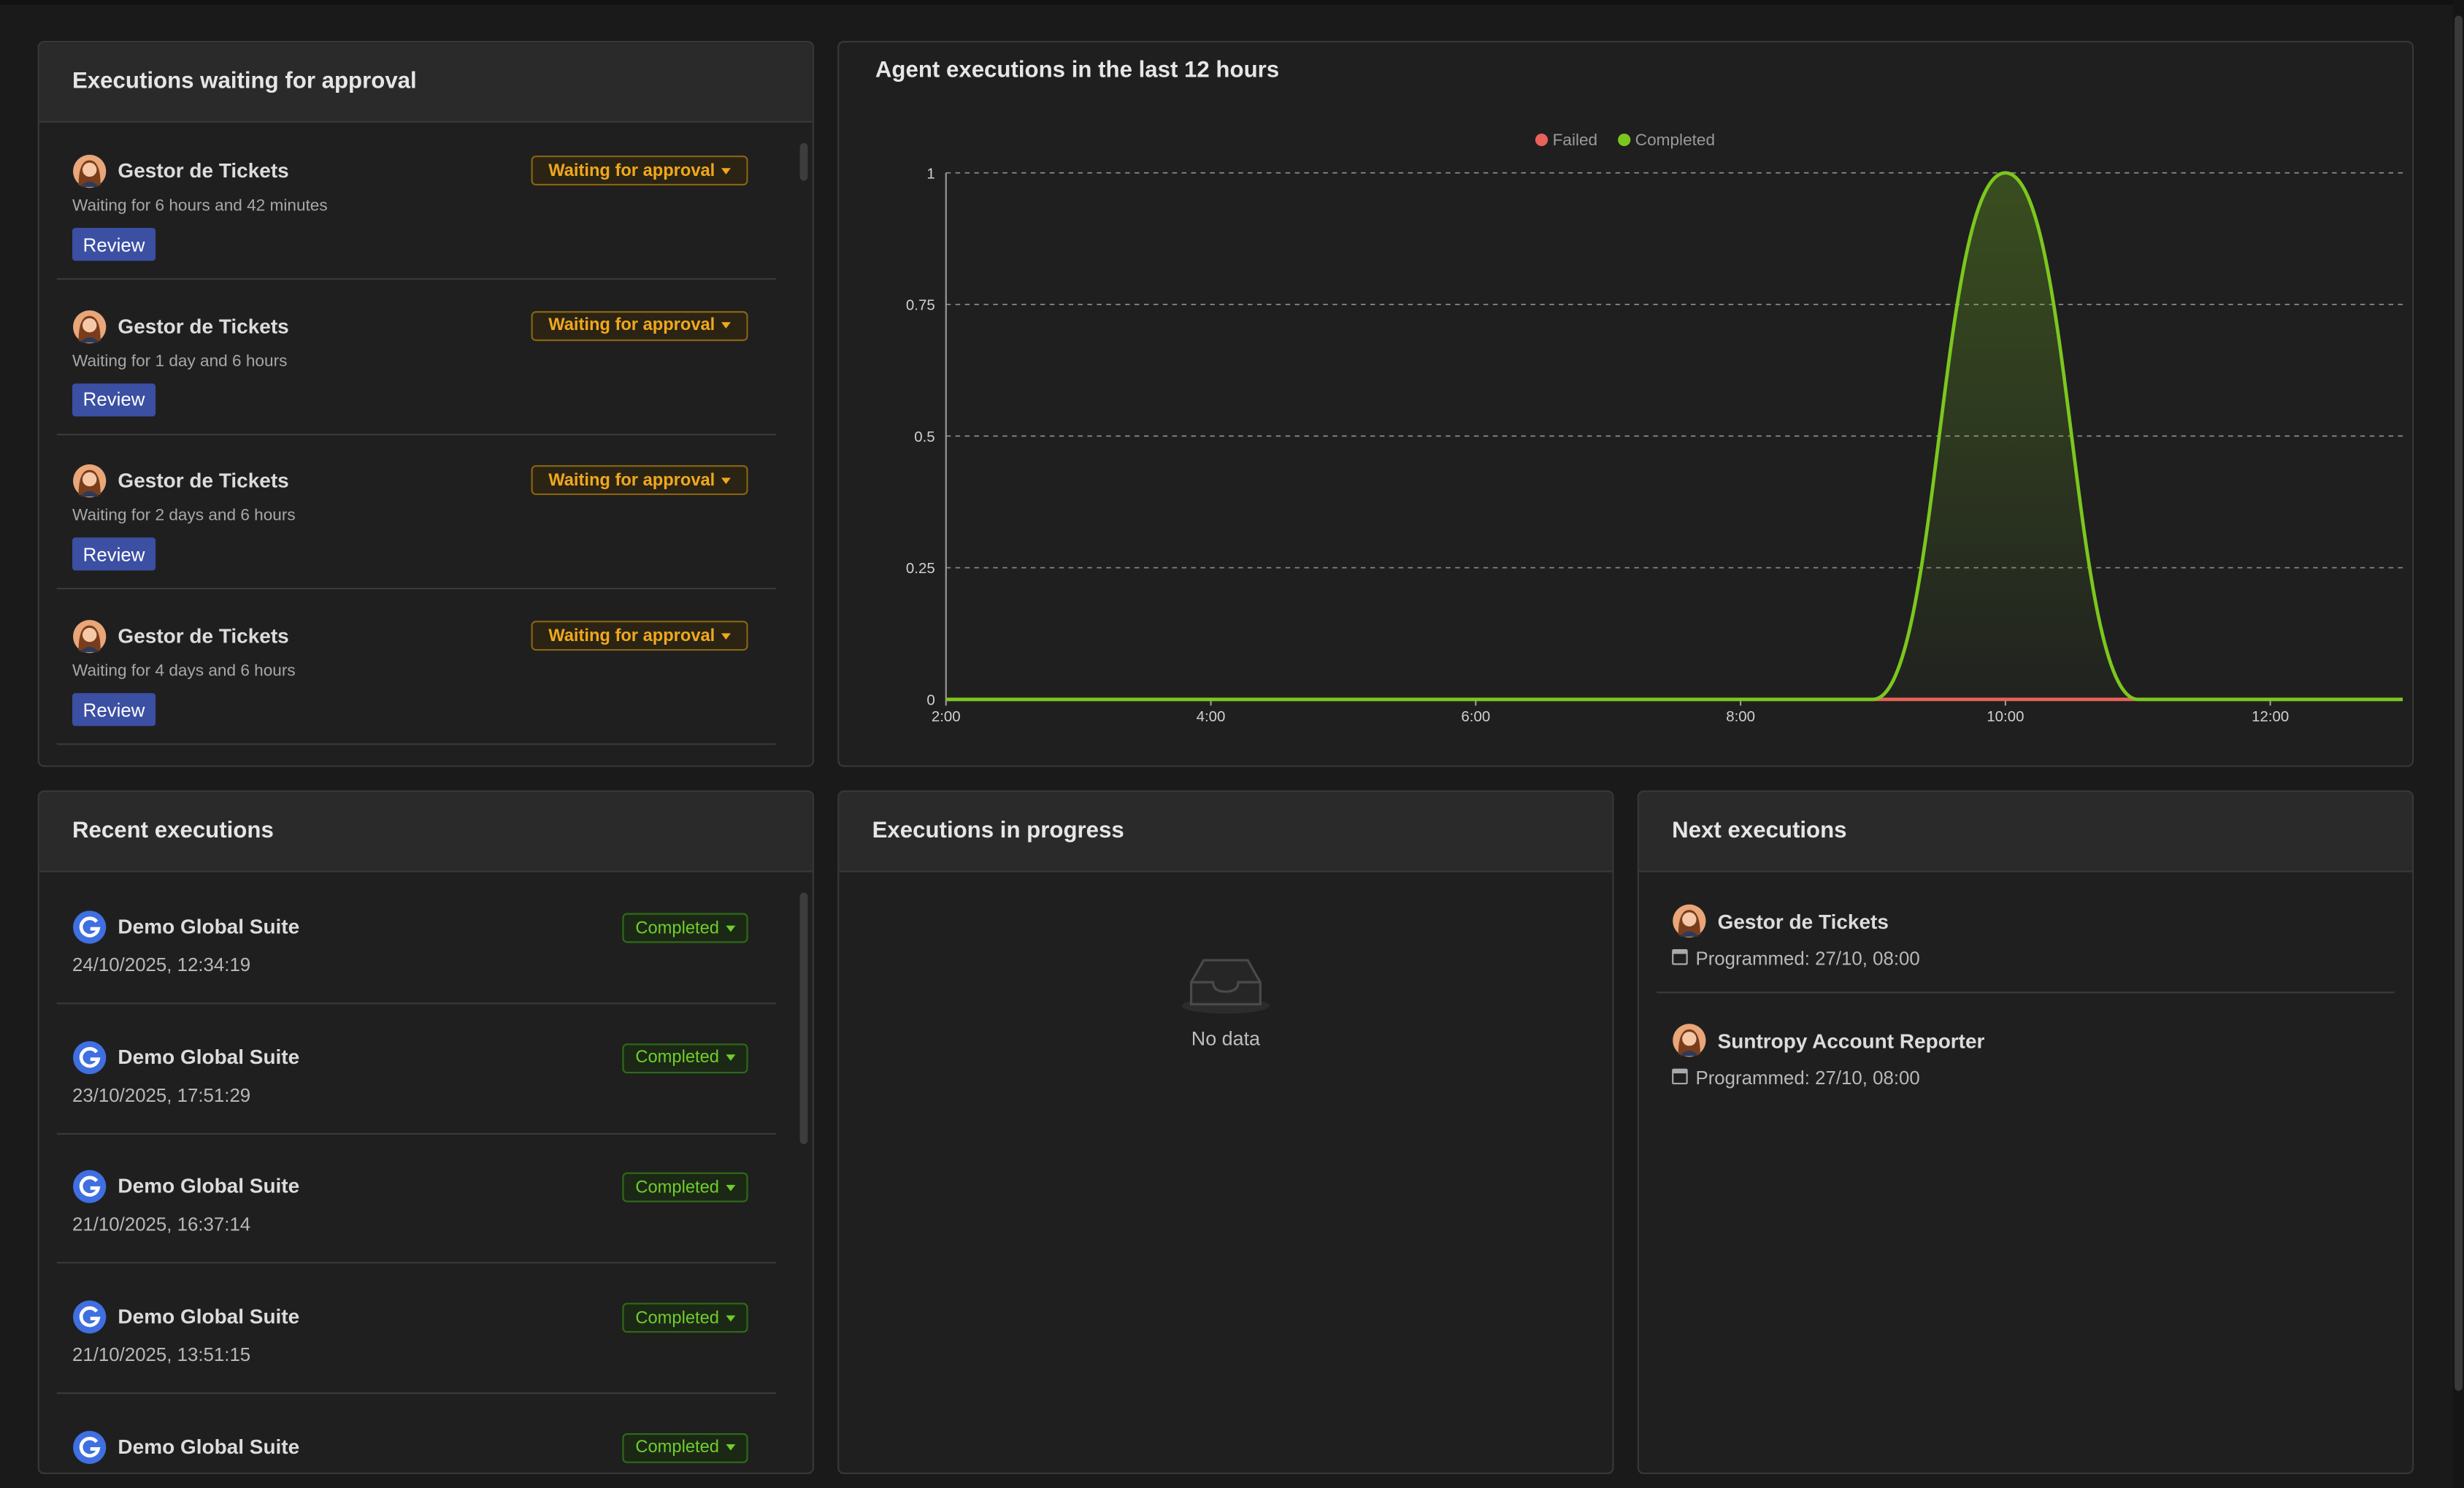 The image size is (2464, 1488). Describe the element at coordinates (1759, 831) in the screenshot. I see `panel-title: Next executions` at that location.